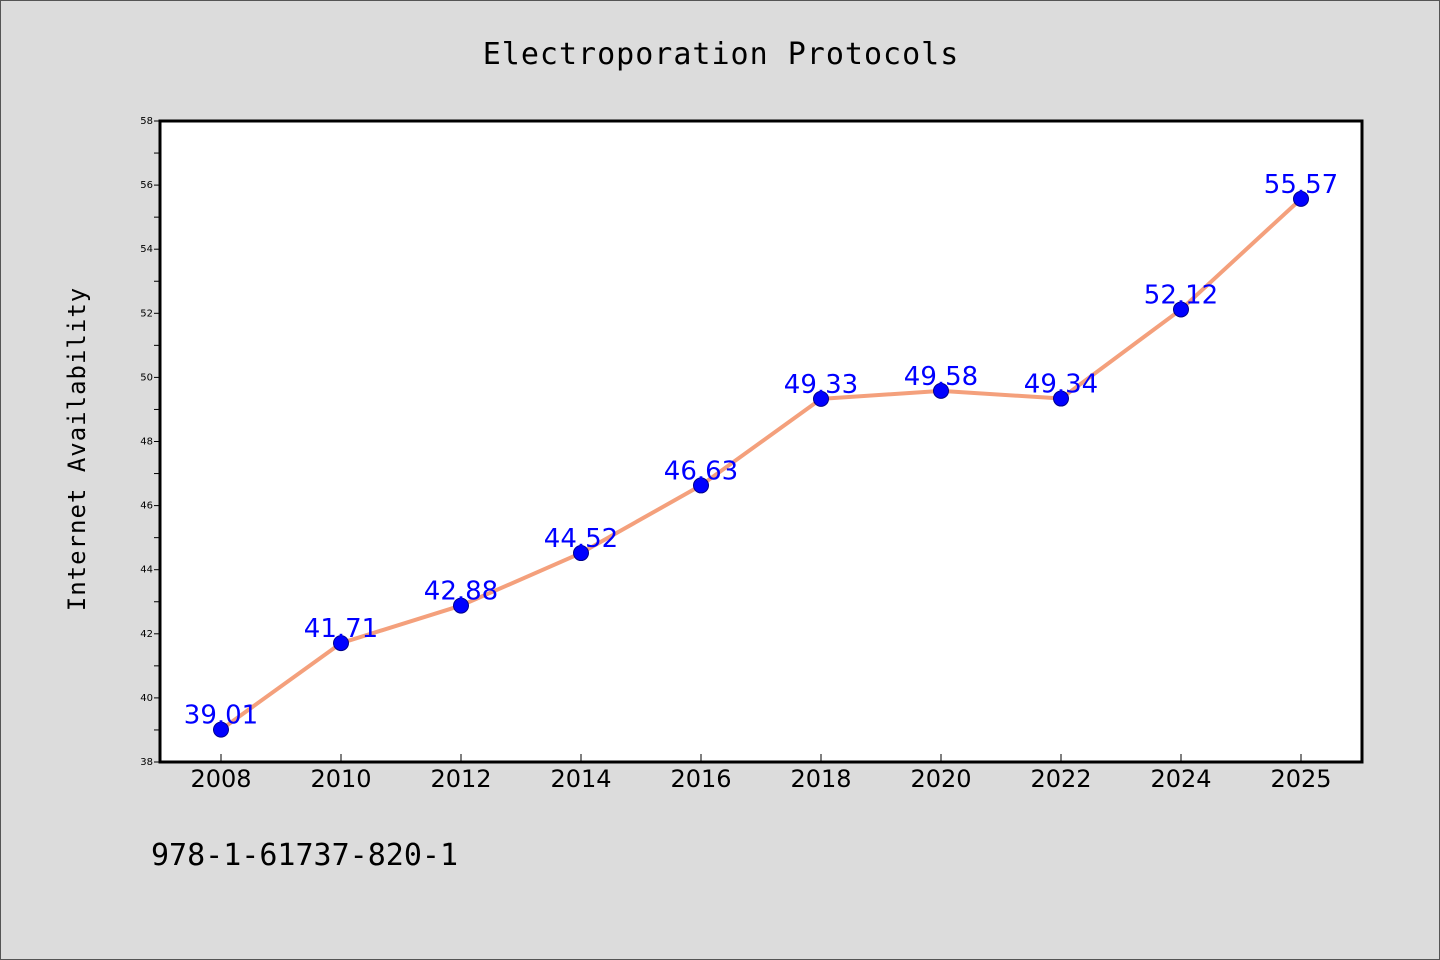  What do you see at coordinates (341, 629) in the screenshot?
I see `data-value-label: 41.71` at bounding box center [341, 629].